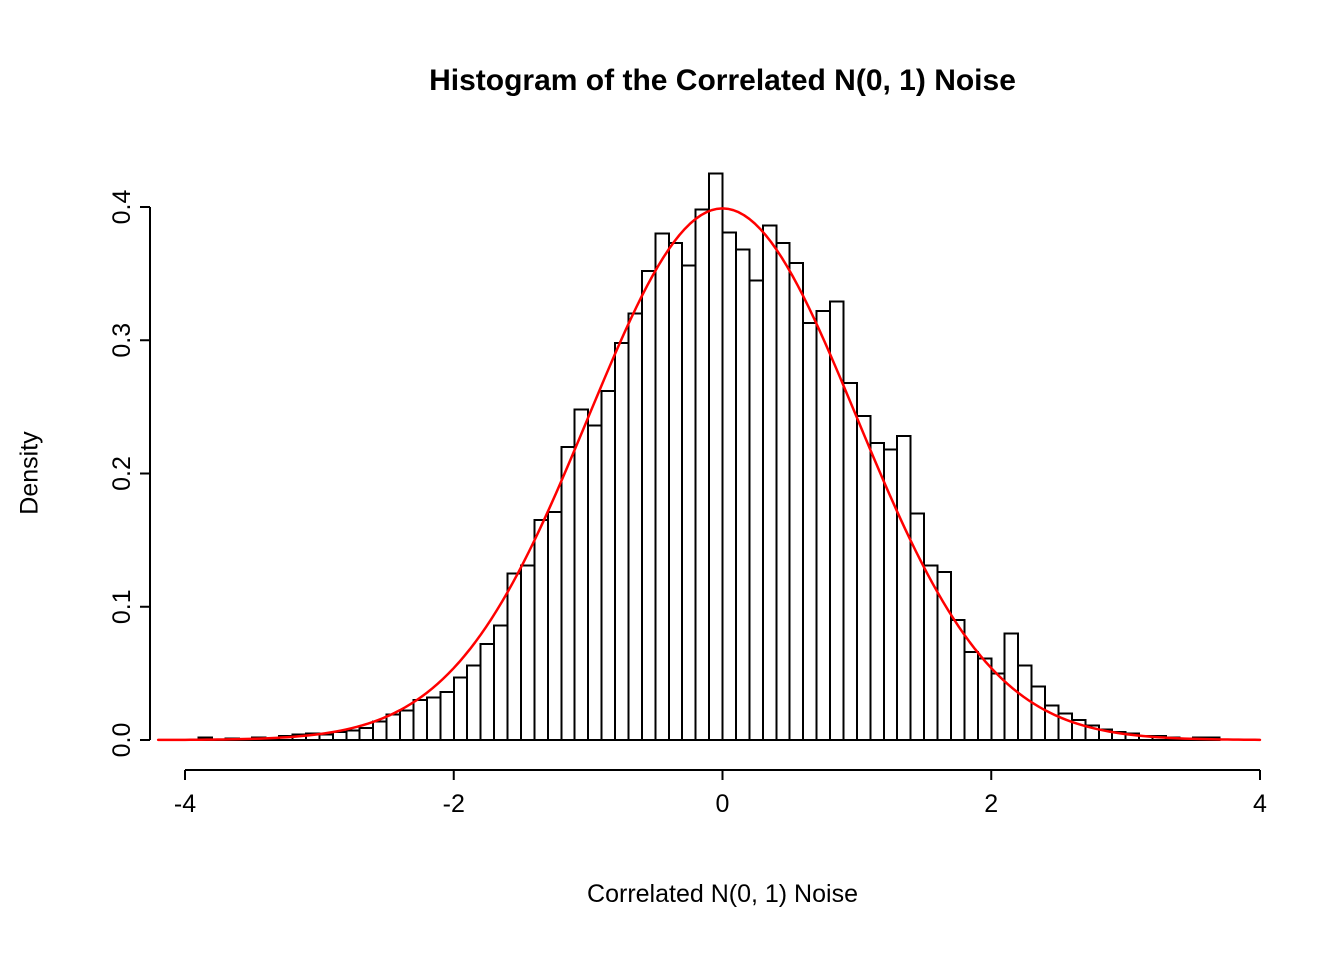  What do you see at coordinates (122, 740) in the screenshot?
I see `y-tick-label: 0.0` at bounding box center [122, 740].